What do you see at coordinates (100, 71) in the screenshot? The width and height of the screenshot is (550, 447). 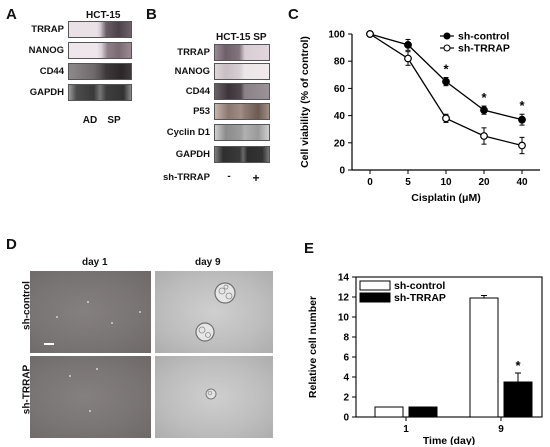 I see `panel-a-blot-cd44` at bounding box center [100, 71].